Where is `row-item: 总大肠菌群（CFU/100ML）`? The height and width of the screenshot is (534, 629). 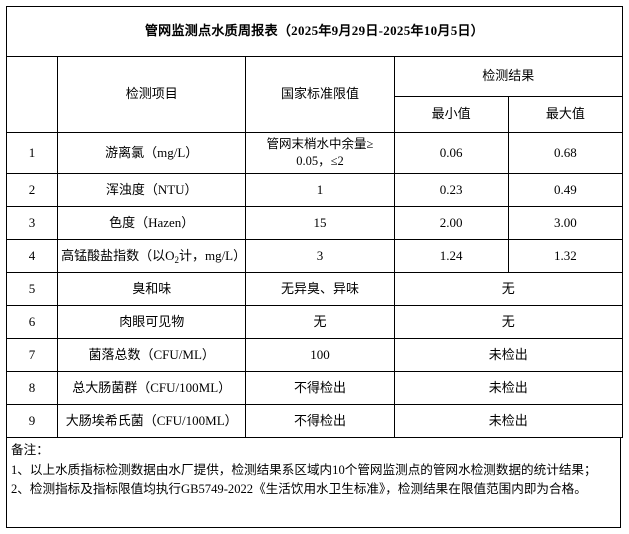
row-item: 总大肠菌群（CFU/100ML） is located at coordinates (152, 388).